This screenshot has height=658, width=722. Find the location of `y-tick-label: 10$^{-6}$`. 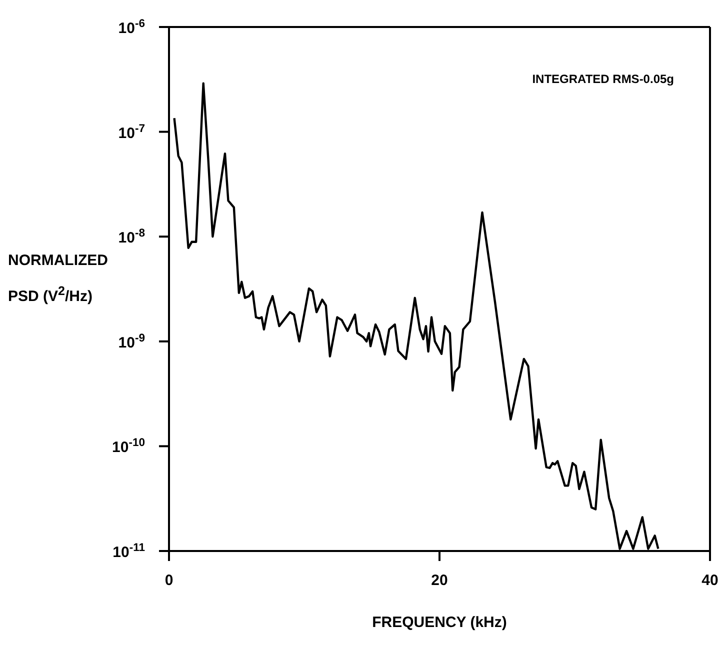

y-tick-label: 10$^{-6}$ is located at coordinates (131, 27).